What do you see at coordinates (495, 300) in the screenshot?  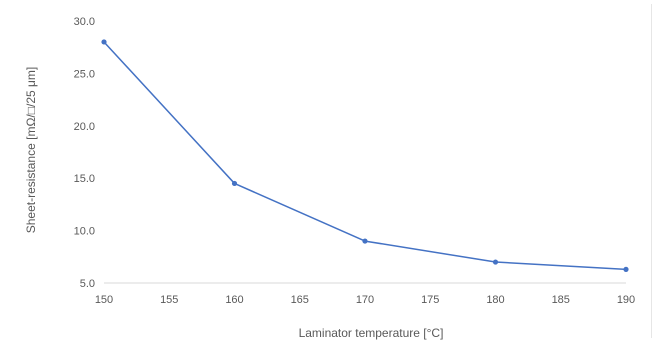 I see `x-tick-label: 180` at bounding box center [495, 300].